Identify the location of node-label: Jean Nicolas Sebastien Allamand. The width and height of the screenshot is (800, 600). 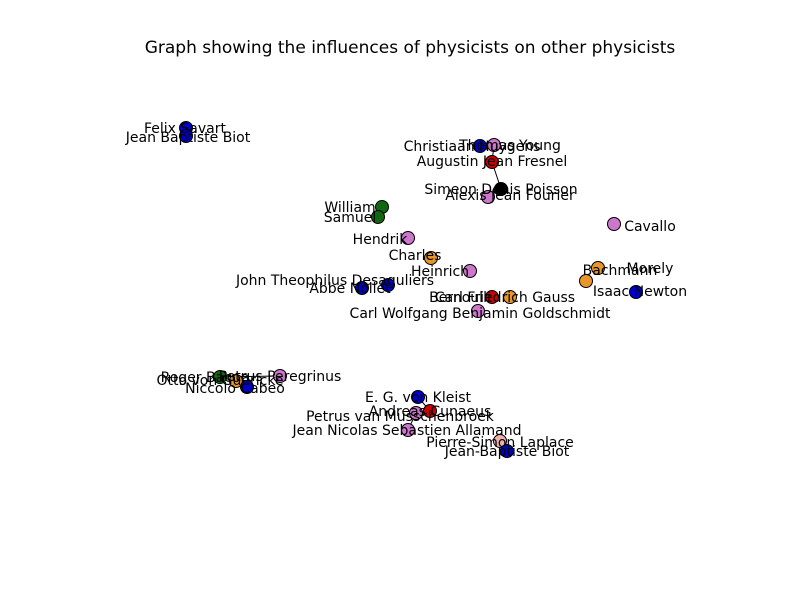
(407, 431).